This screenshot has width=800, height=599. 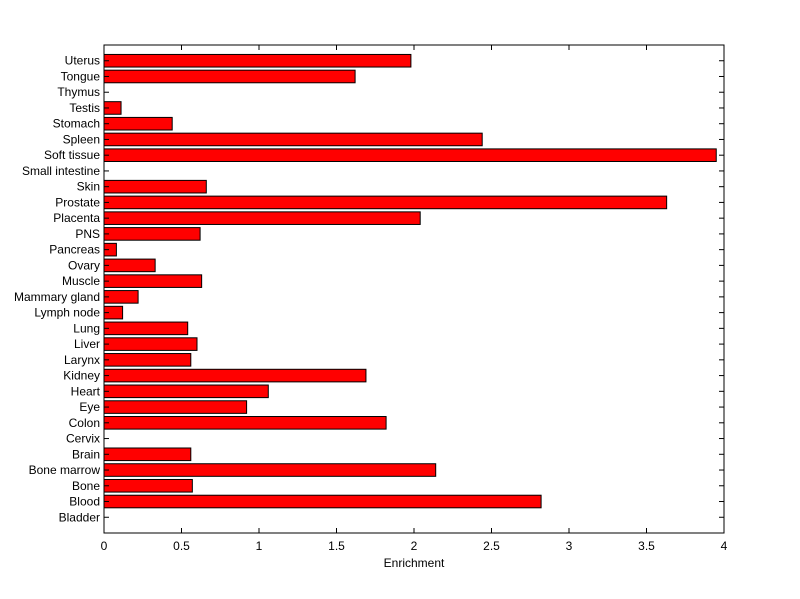 What do you see at coordinates (72, 155) in the screenshot?
I see `y-tick-label: Soft tissue` at bounding box center [72, 155].